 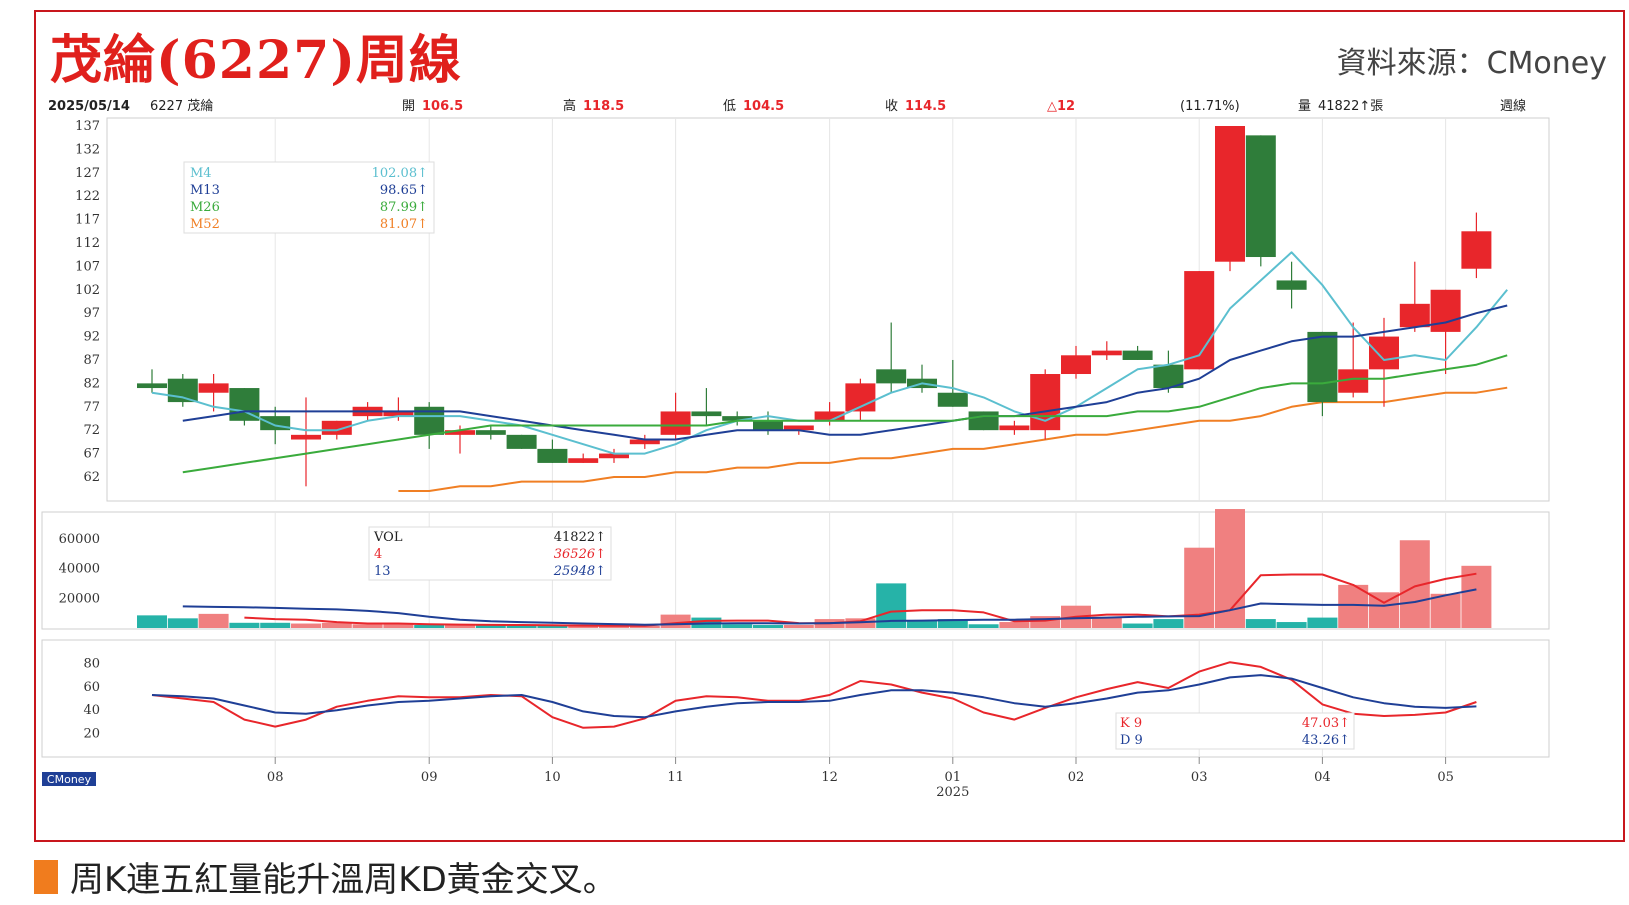 What do you see at coordinates (91, 407) in the screenshot?
I see `price-tick-label: 77` at bounding box center [91, 407].